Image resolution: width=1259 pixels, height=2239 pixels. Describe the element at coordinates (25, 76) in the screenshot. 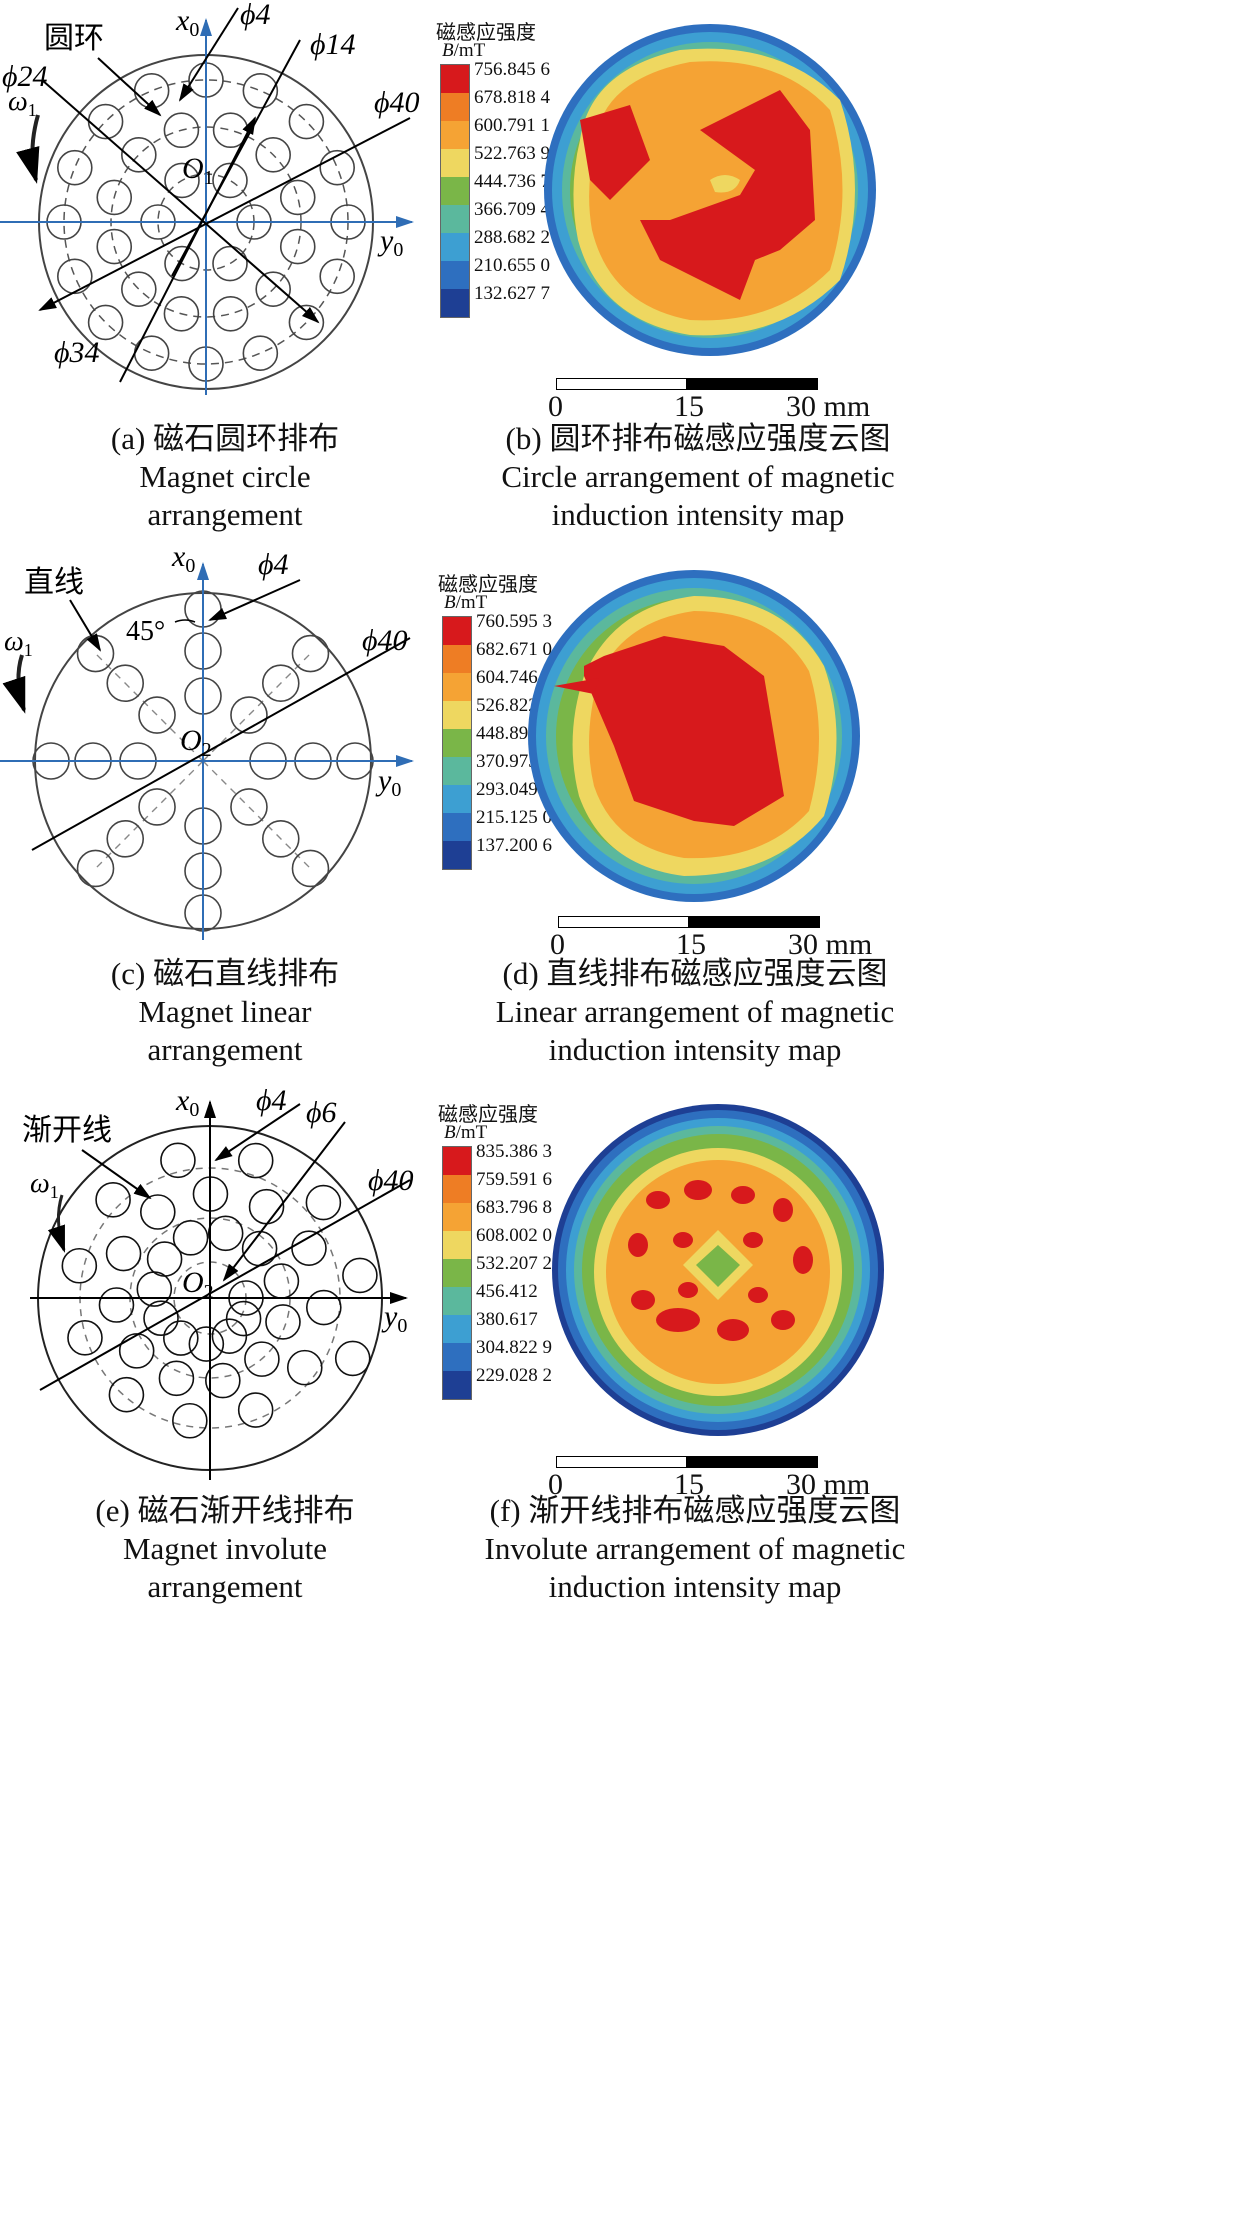

I see `dim-label-24: ϕ24` at that location.